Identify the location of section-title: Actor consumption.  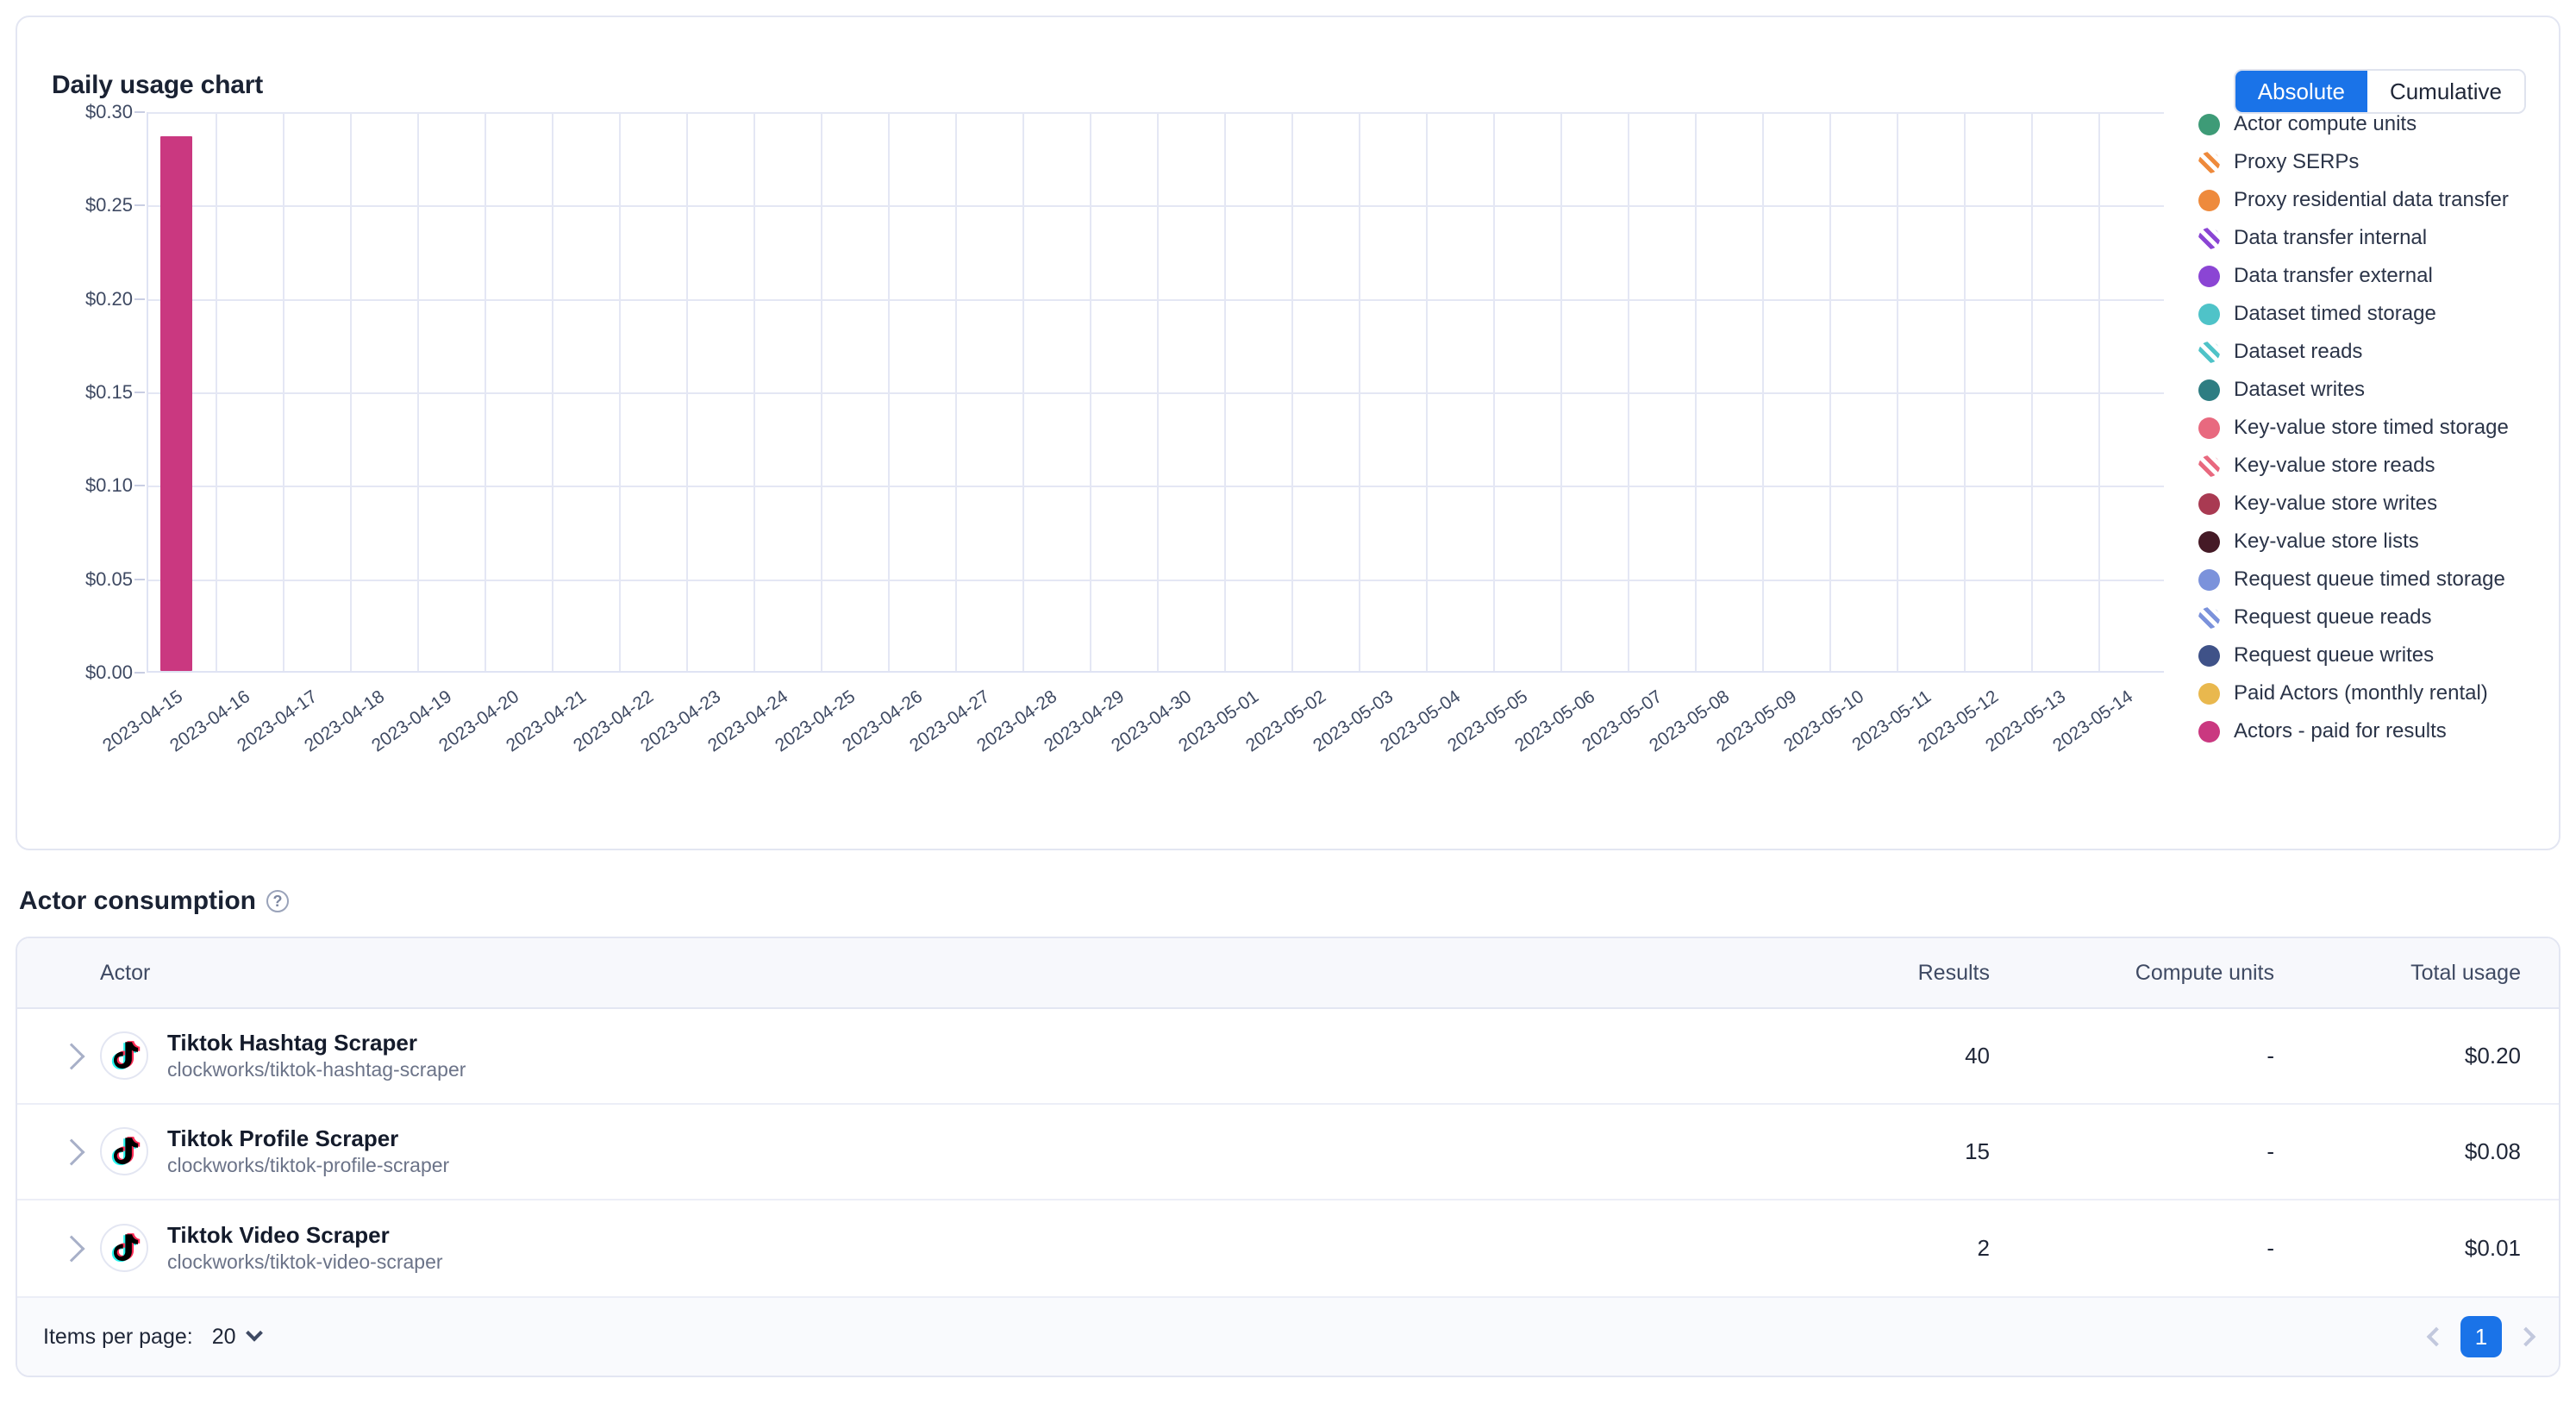
(138, 901).